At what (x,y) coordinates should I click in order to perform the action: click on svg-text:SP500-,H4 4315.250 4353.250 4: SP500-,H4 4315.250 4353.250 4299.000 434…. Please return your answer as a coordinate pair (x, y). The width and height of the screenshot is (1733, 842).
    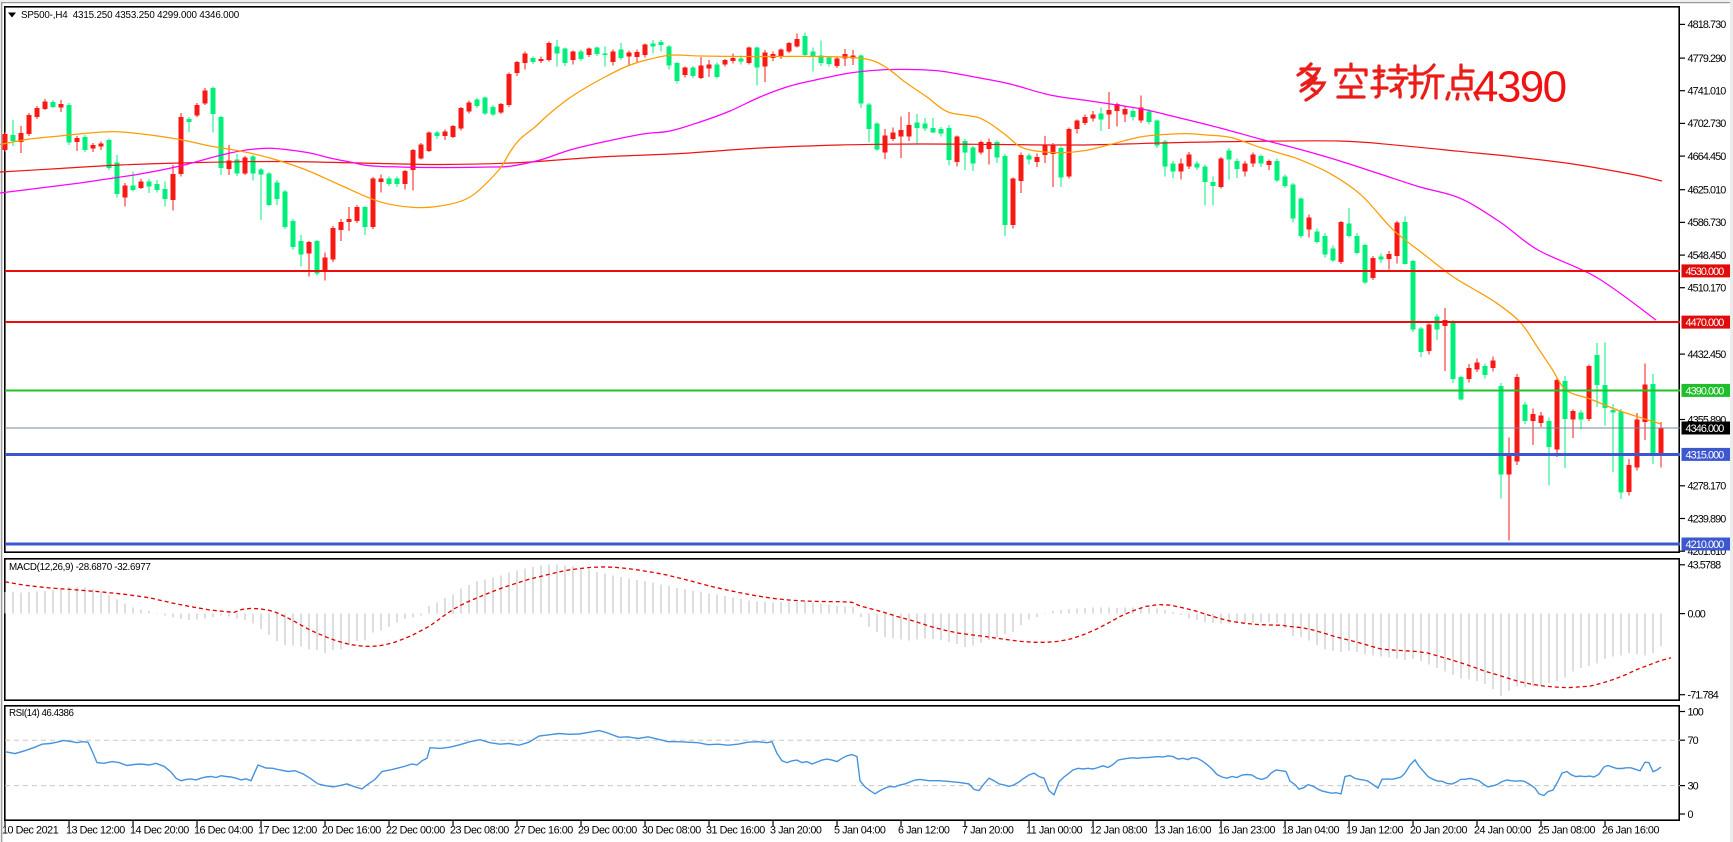
    Looking at the image, I should click on (130, 15).